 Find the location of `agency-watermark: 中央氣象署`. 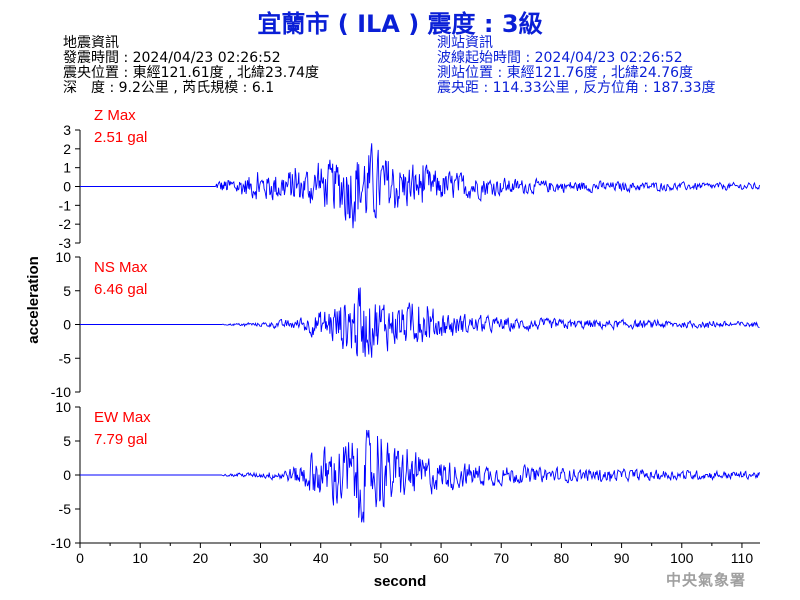

agency-watermark: 中央氣象署 is located at coordinates (705, 580).